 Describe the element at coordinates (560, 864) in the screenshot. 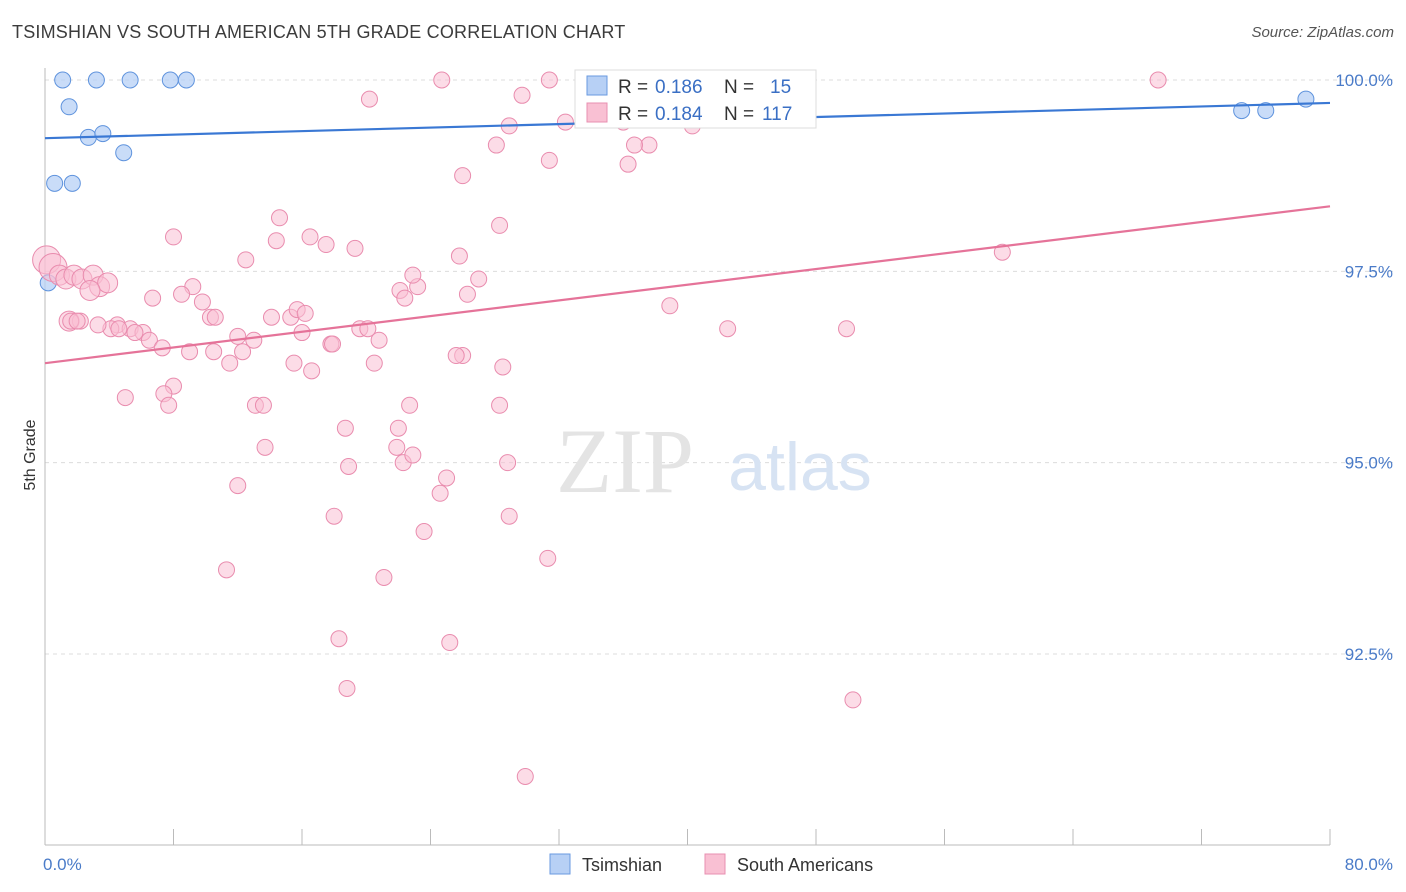

I see `bottom-legend-swatch-tsimshian` at that location.